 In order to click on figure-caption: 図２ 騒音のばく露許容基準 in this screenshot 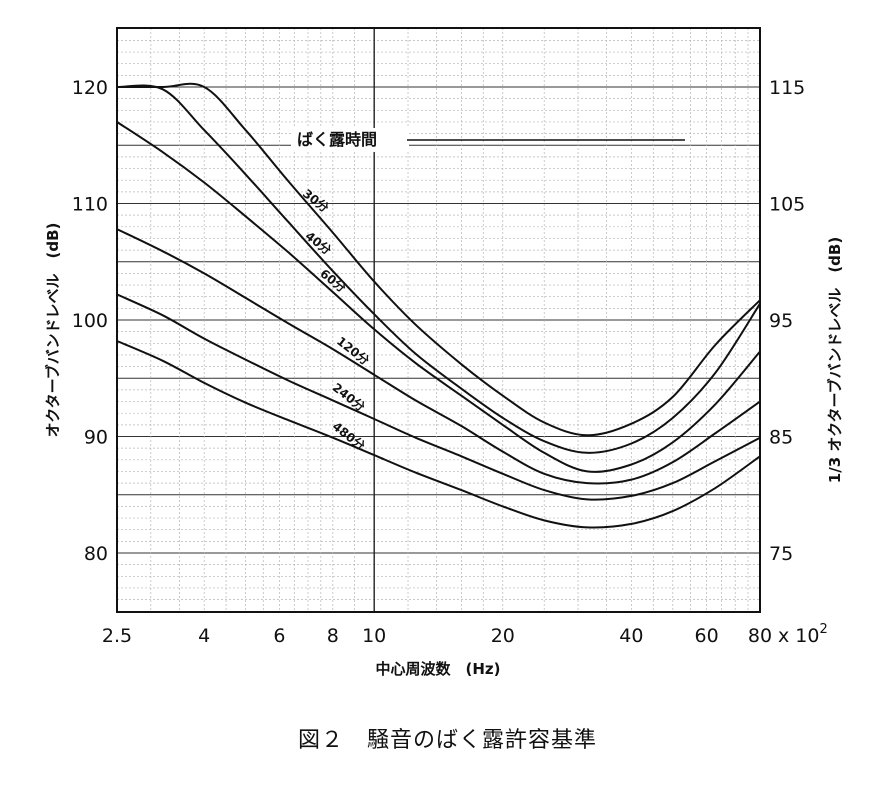, I will do `click(447, 740)`.